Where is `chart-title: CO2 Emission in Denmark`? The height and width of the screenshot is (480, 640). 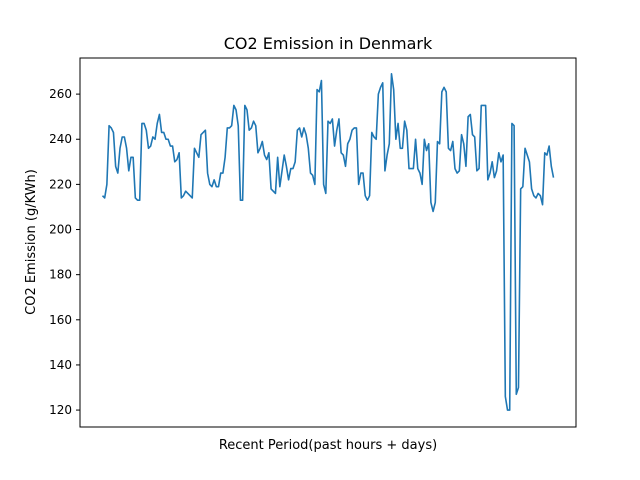 chart-title: CO2 Emission in Denmark is located at coordinates (328, 43).